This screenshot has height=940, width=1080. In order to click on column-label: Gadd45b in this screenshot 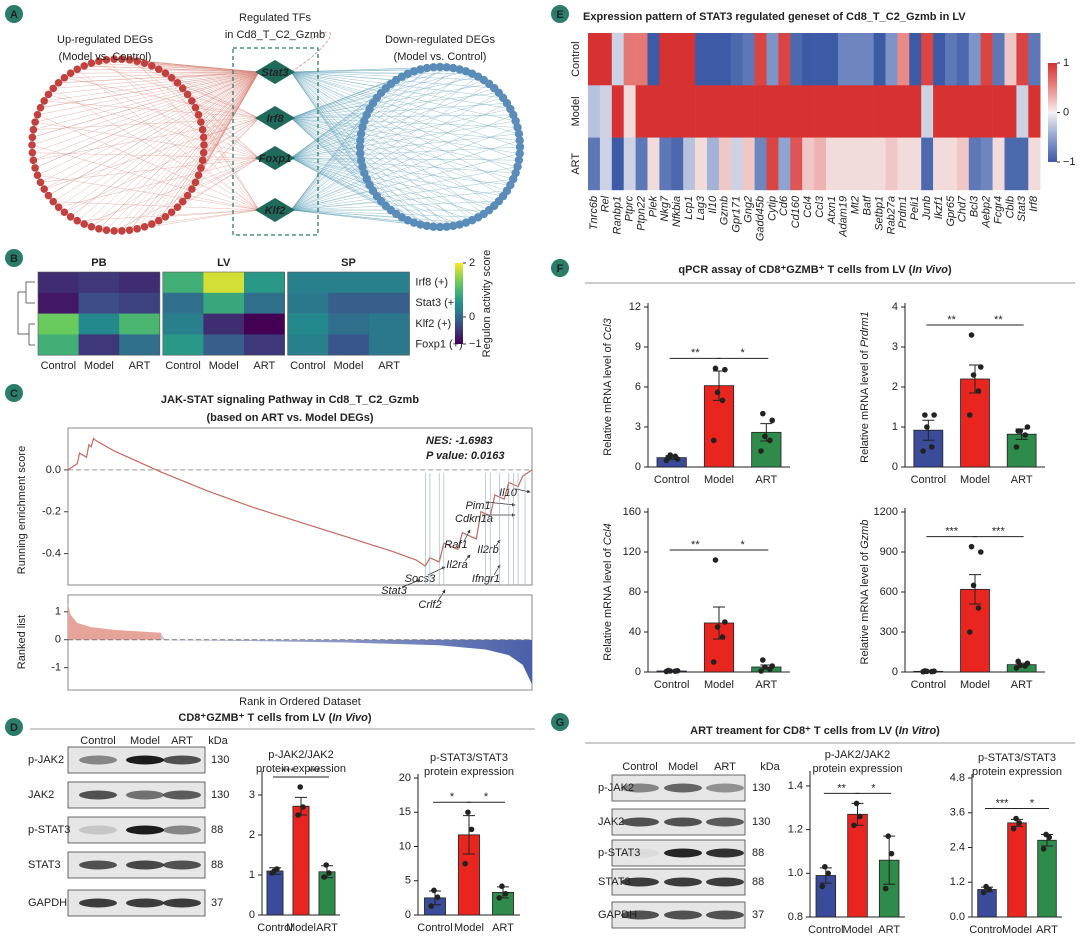, I will do `click(760, 218)`.